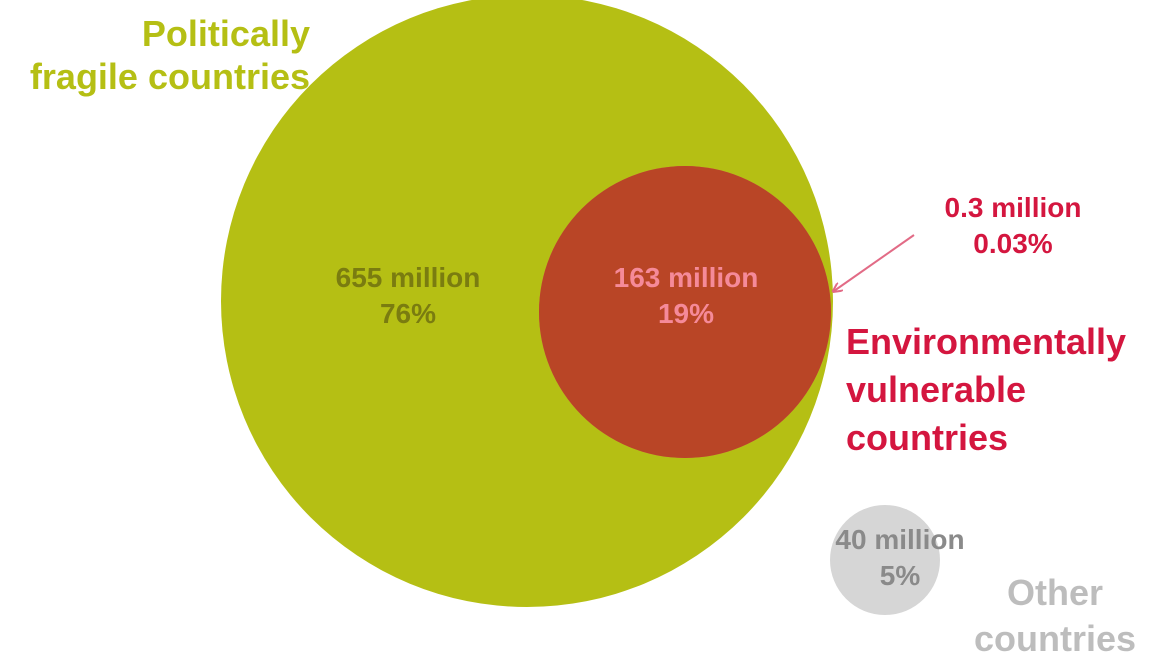  Describe the element at coordinates (936, 389) in the screenshot. I see `environmental-title-line2: vulnerable` at that location.